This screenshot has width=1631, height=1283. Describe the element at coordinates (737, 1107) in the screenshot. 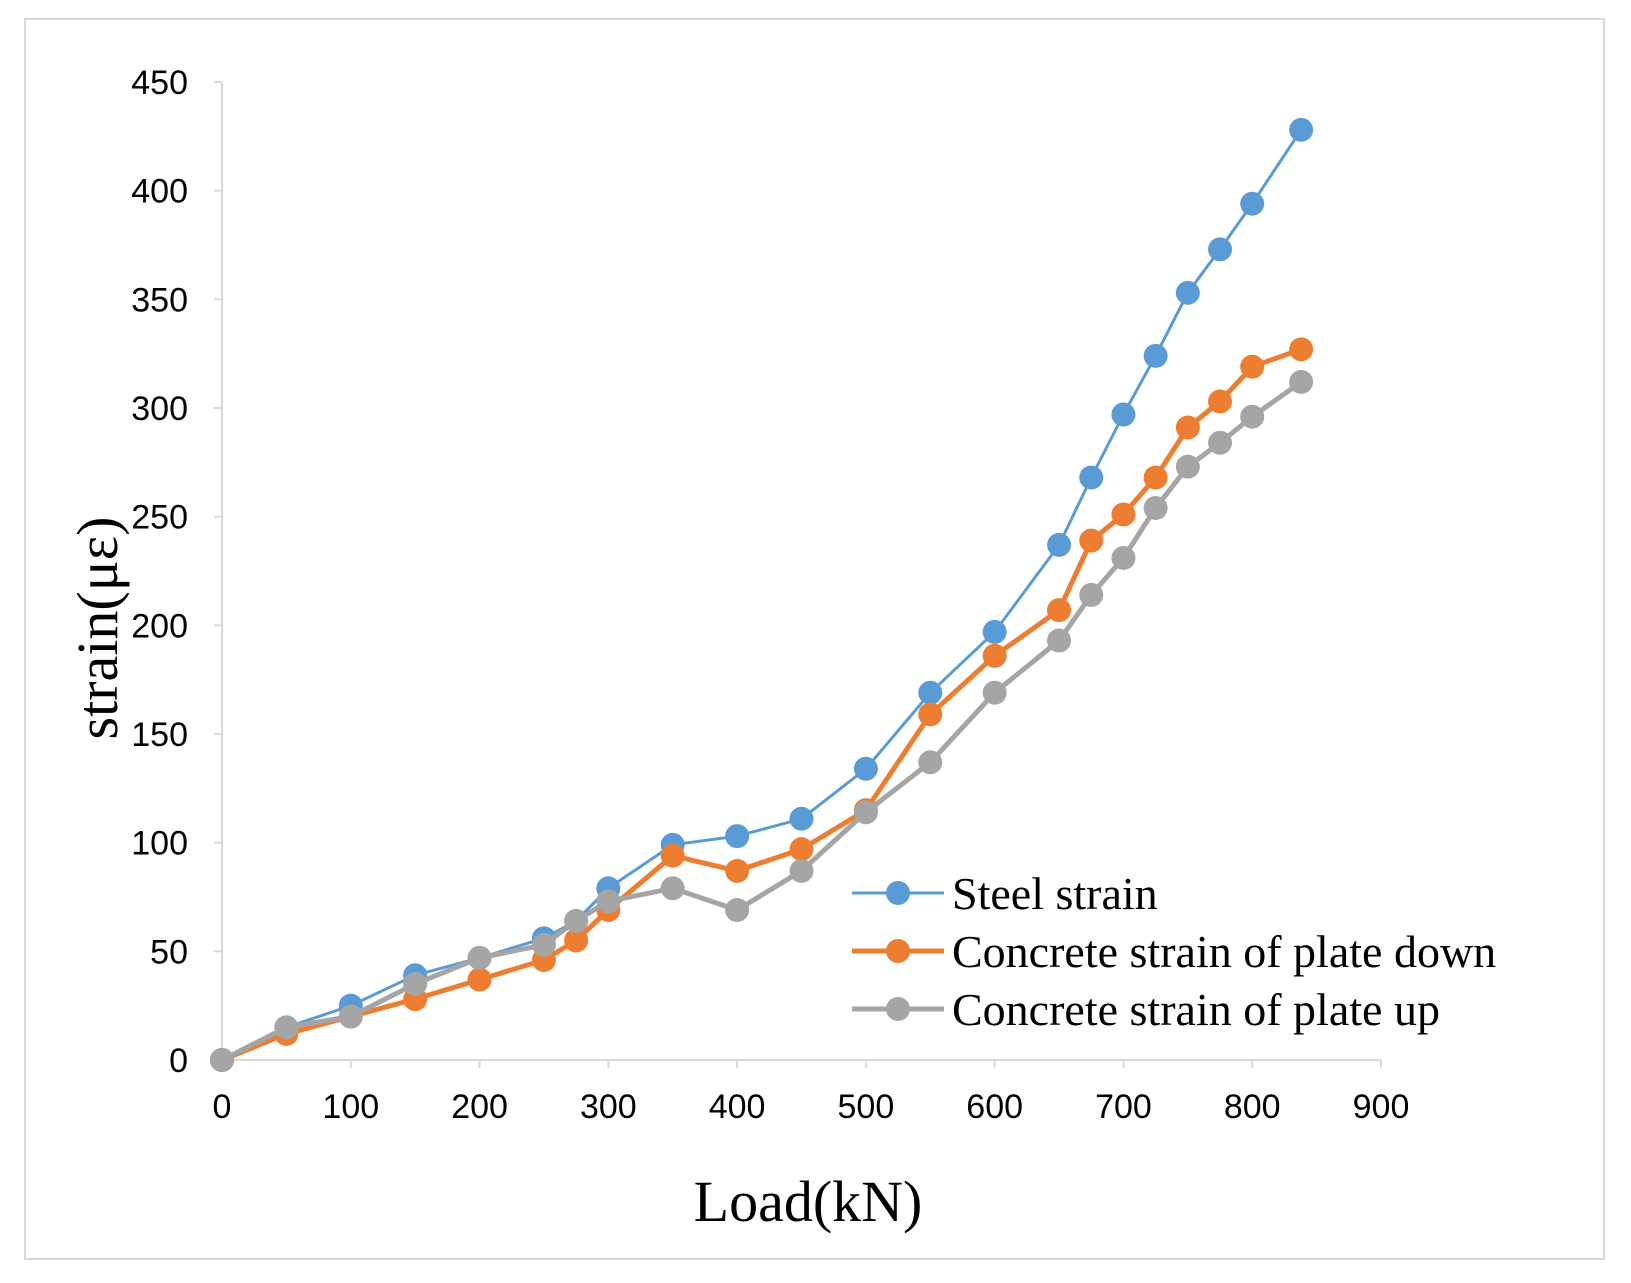

I see `x-tick-label: 400` at that location.